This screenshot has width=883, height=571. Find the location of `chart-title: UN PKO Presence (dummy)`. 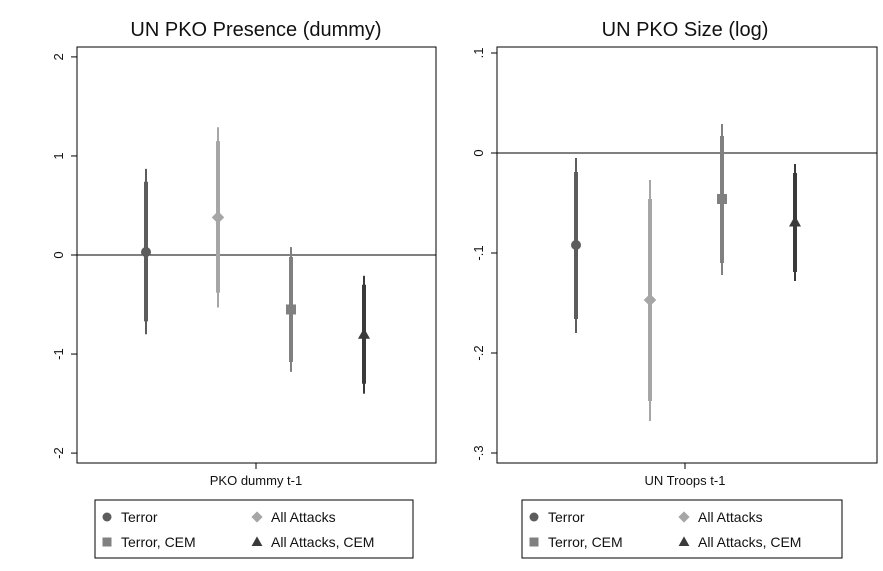

chart-title: UN PKO Presence (dummy) is located at coordinates (255, 30).